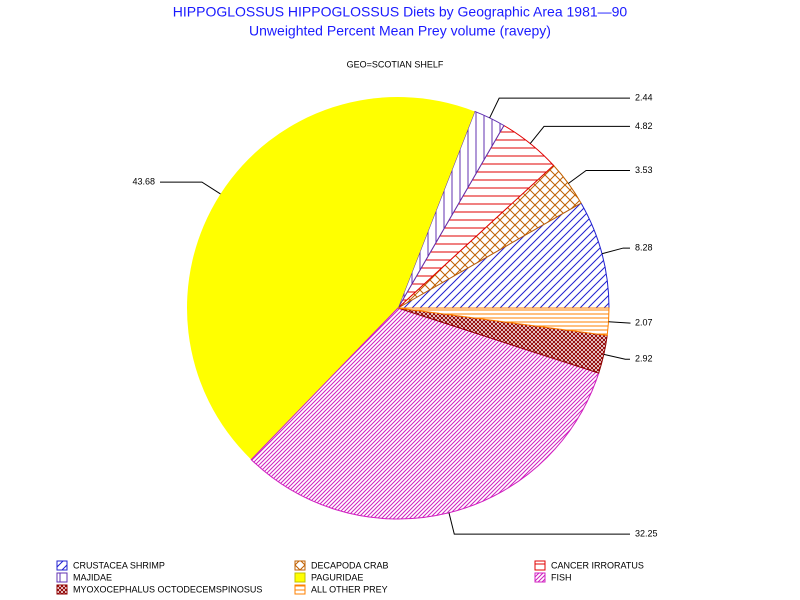 The width and height of the screenshot is (800, 600). What do you see at coordinates (167, 589) in the screenshot?
I see `legend-label: MYOXOCEPHALUS OCTODECEMSPINOSUS` at bounding box center [167, 589].